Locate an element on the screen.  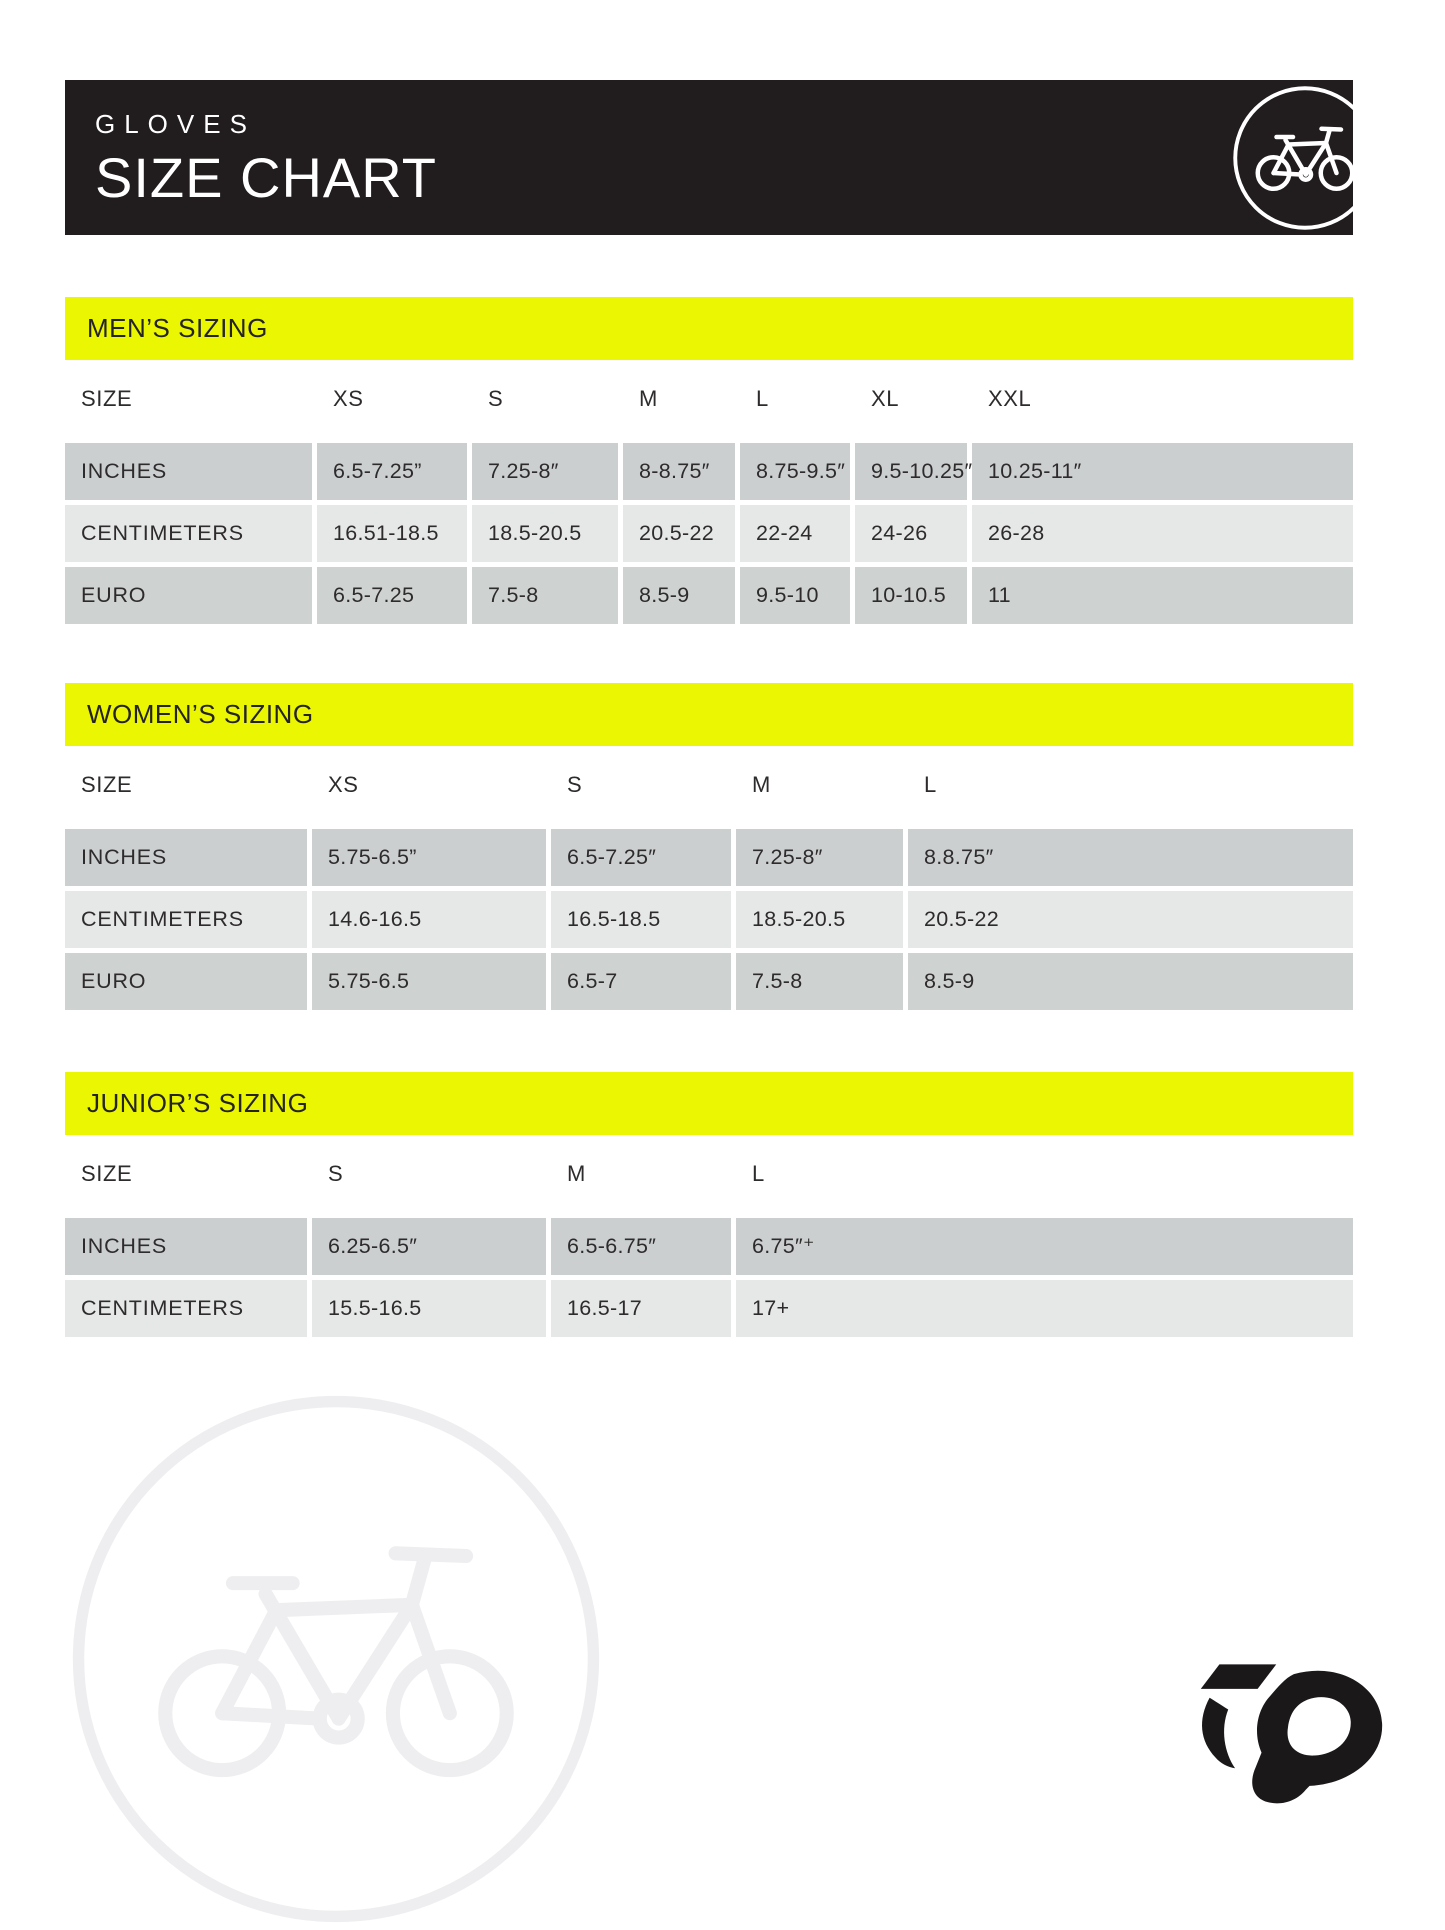
table-row-centimeters: CENTIMETERS 15.5-16.5 16.5-17 17+ is located at coordinates (709, 1308).